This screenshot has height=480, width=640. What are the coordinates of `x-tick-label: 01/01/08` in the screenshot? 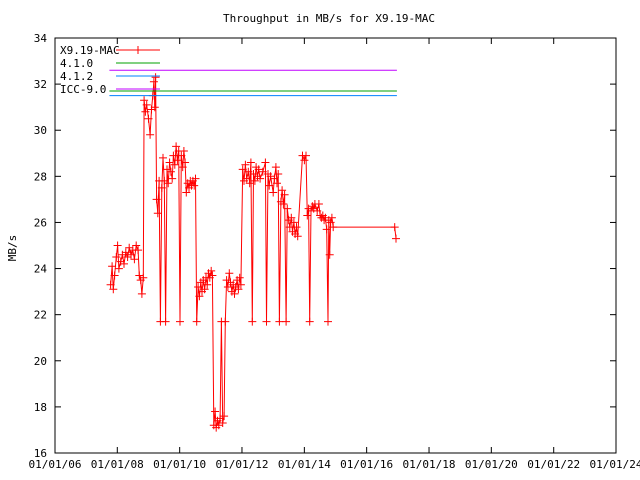 It's located at (117, 464).